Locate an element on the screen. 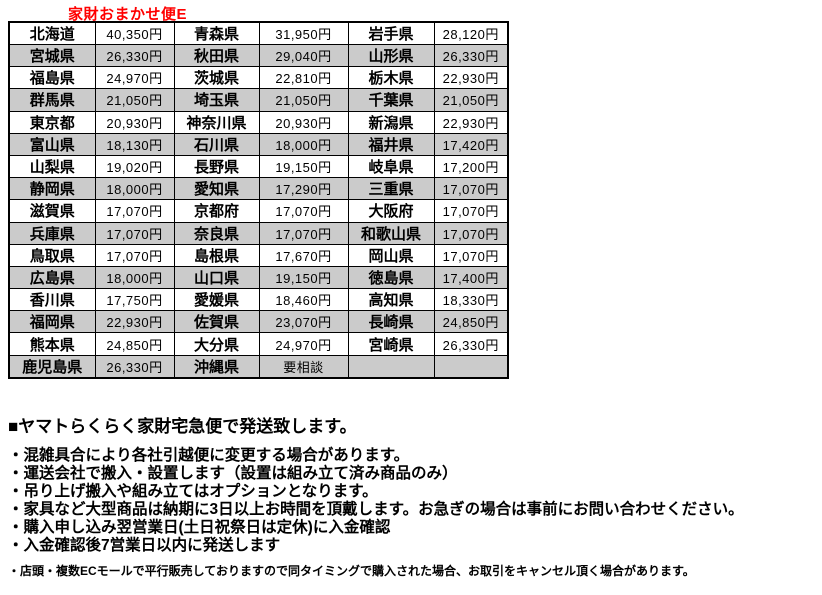 The height and width of the screenshot is (595, 822). price-cell: 29,040円 is located at coordinates (303, 55).